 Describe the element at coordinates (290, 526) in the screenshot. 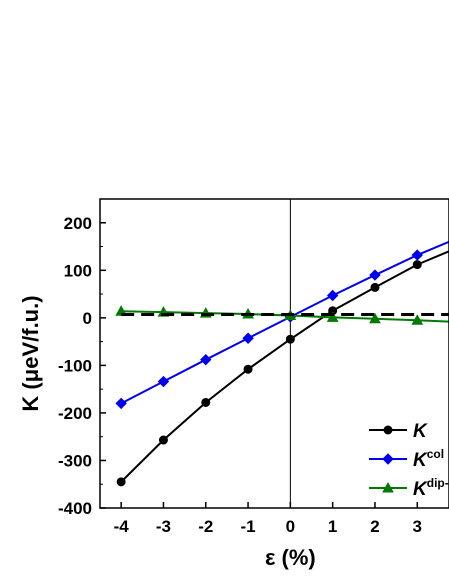

I see `x-tick-label: 0` at that location.